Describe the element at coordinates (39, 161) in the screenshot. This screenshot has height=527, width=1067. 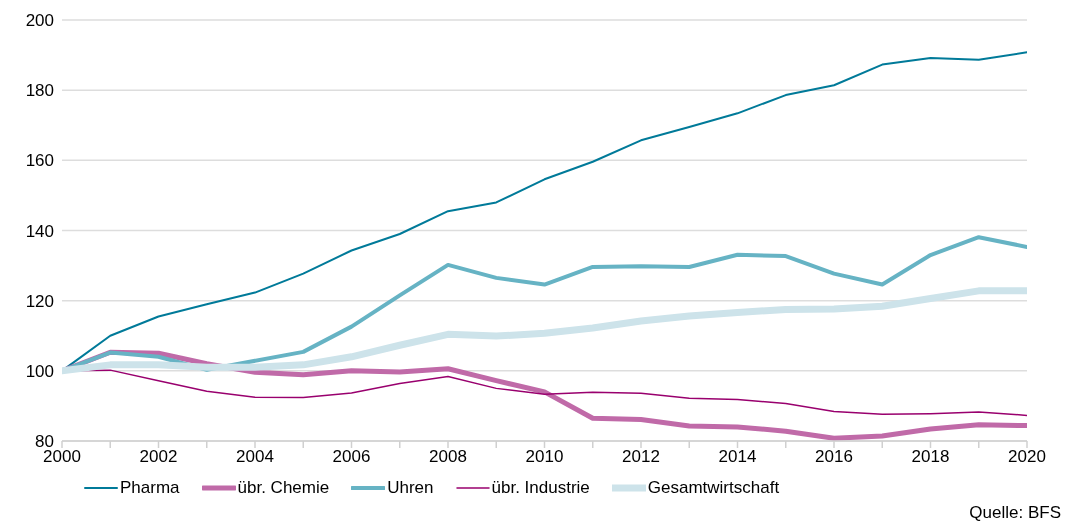
I see `y-tick-label: 160` at that location.